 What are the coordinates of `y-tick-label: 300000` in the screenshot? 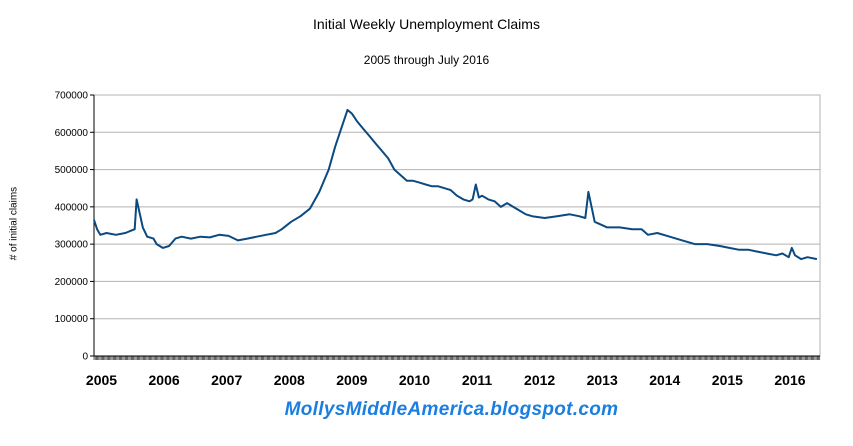 It's located at (72, 245).